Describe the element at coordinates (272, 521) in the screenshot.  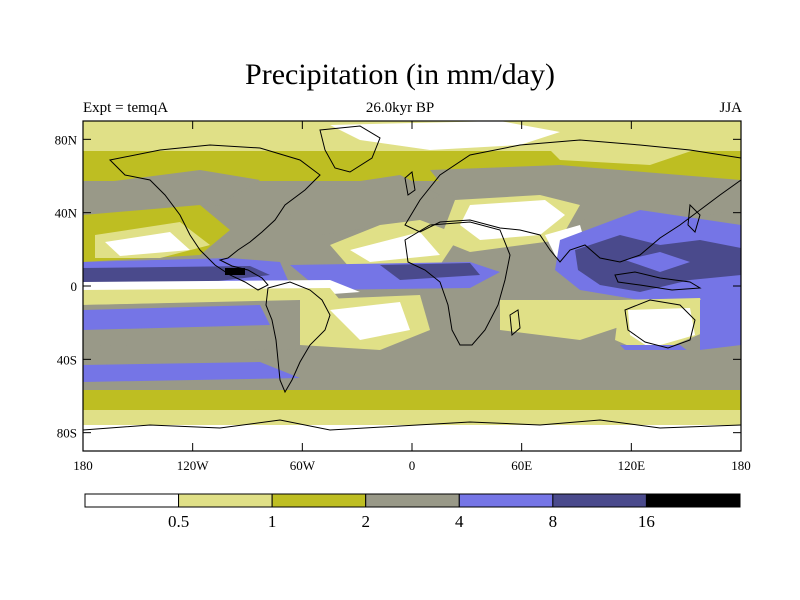
I see `colorbar-label-1: 1` at that location.